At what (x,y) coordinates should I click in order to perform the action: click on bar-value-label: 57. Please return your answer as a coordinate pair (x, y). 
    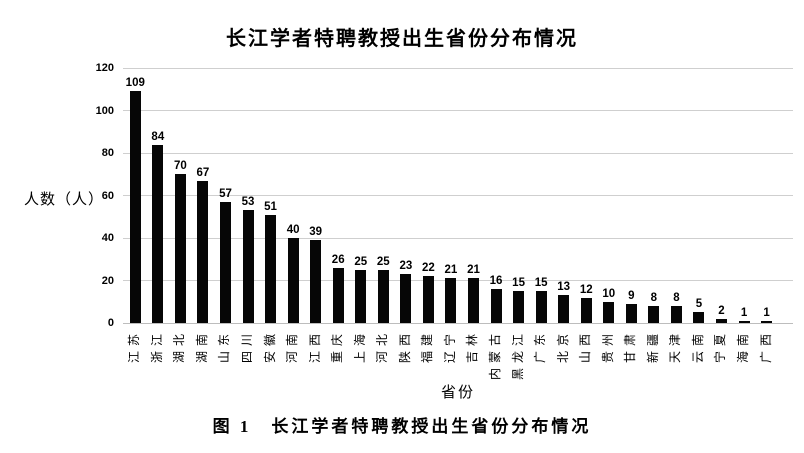
    Looking at the image, I should click on (225, 193).